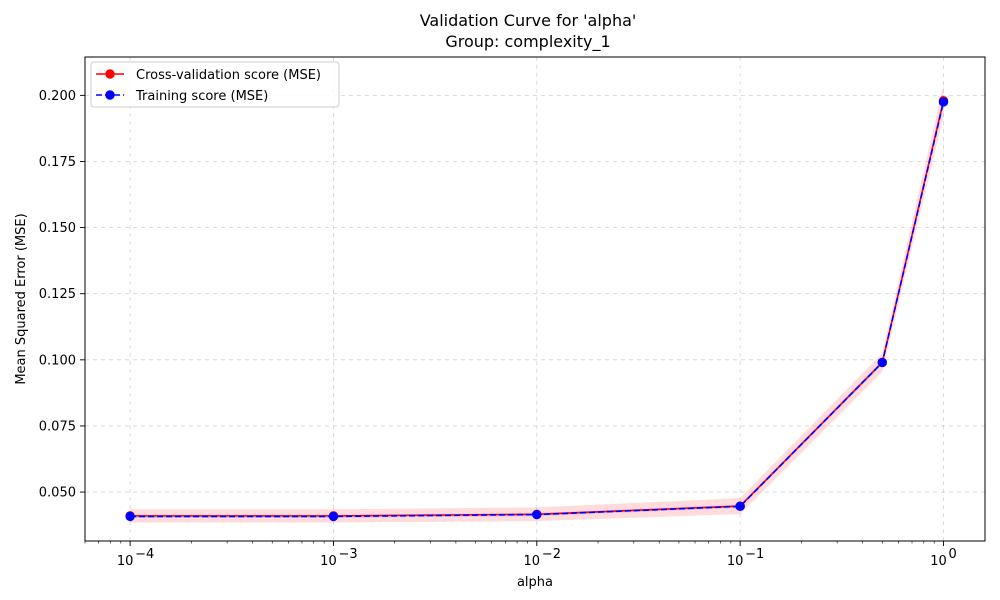 The image size is (1000, 600). I want to click on x-tick-exponent: −1, so click(754, 554).